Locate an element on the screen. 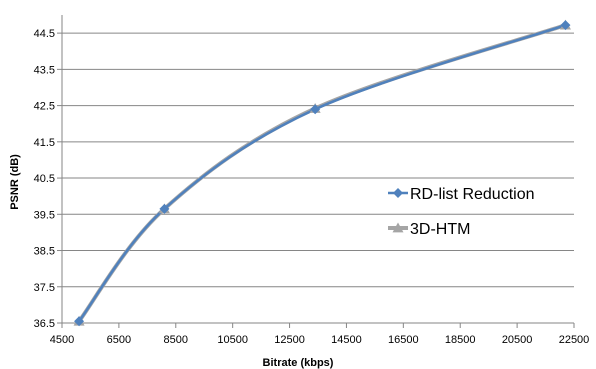  legend-marker-rd-list-reduction is located at coordinates (398, 193).